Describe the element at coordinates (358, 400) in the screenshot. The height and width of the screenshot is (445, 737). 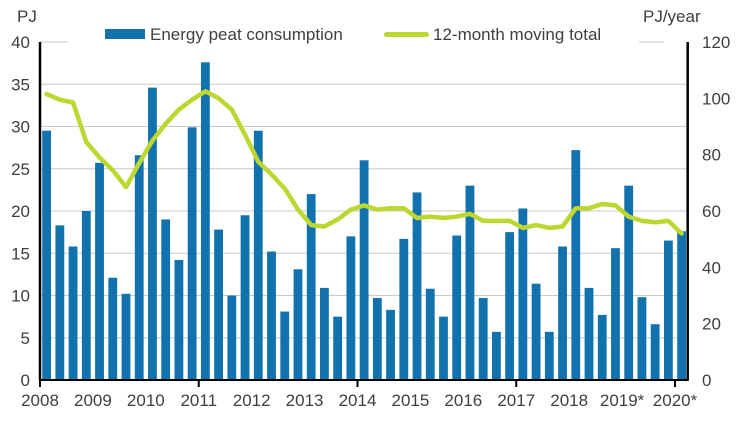
I see `x-axis-label-2014: 2014` at that location.